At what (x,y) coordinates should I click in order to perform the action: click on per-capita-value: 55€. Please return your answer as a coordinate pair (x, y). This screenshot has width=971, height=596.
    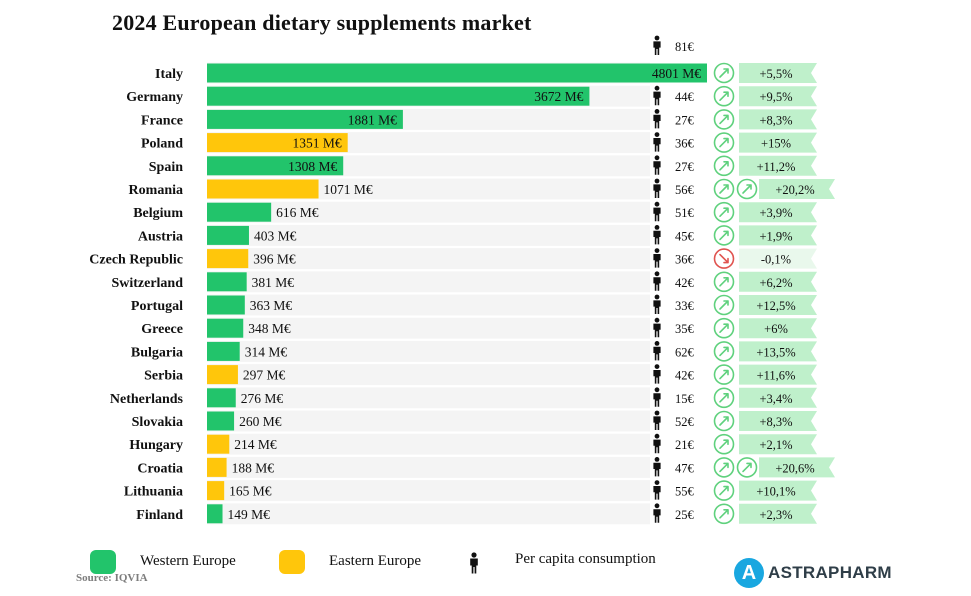
    Looking at the image, I should click on (685, 492).